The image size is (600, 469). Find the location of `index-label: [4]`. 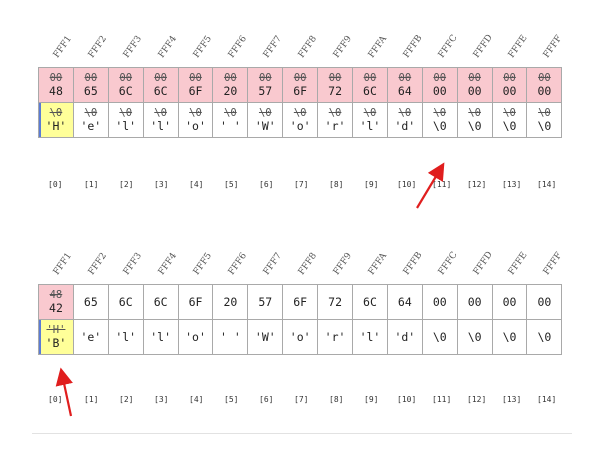

index-label: [4] is located at coordinates (196, 184).